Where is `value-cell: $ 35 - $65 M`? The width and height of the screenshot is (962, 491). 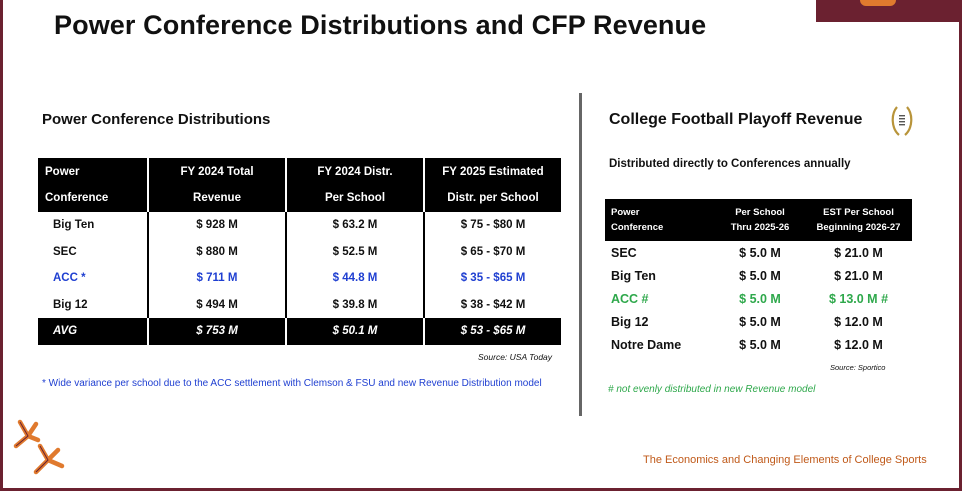
value-cell: $ 35 - $65 M is located at coordinates (493, 278).